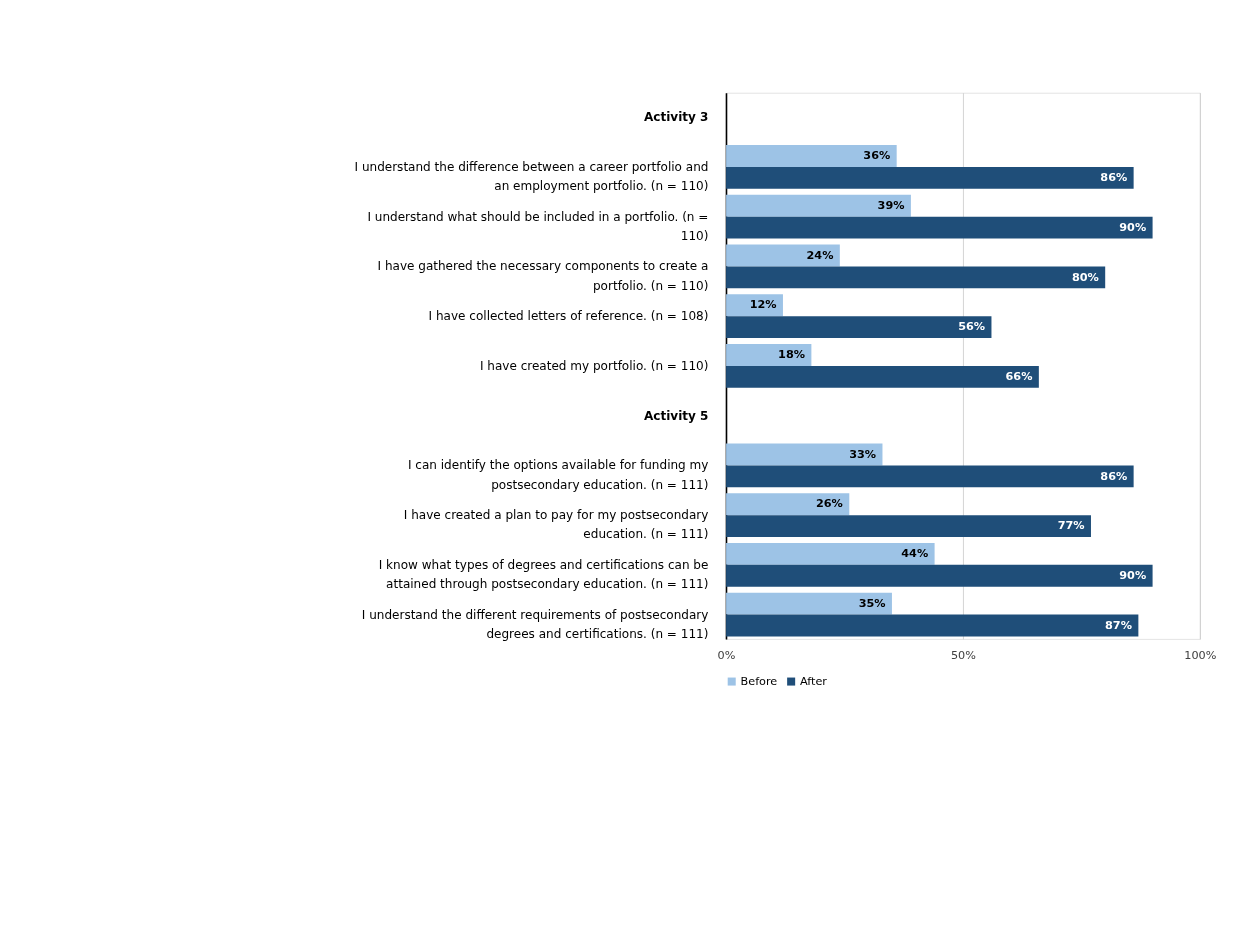 This screenshot has height=944, width=1257. What do you see at coordinates (676, 415) in the screenshot?
I see `y-tick-label: Activity 5` at bounding box center [676, 415].